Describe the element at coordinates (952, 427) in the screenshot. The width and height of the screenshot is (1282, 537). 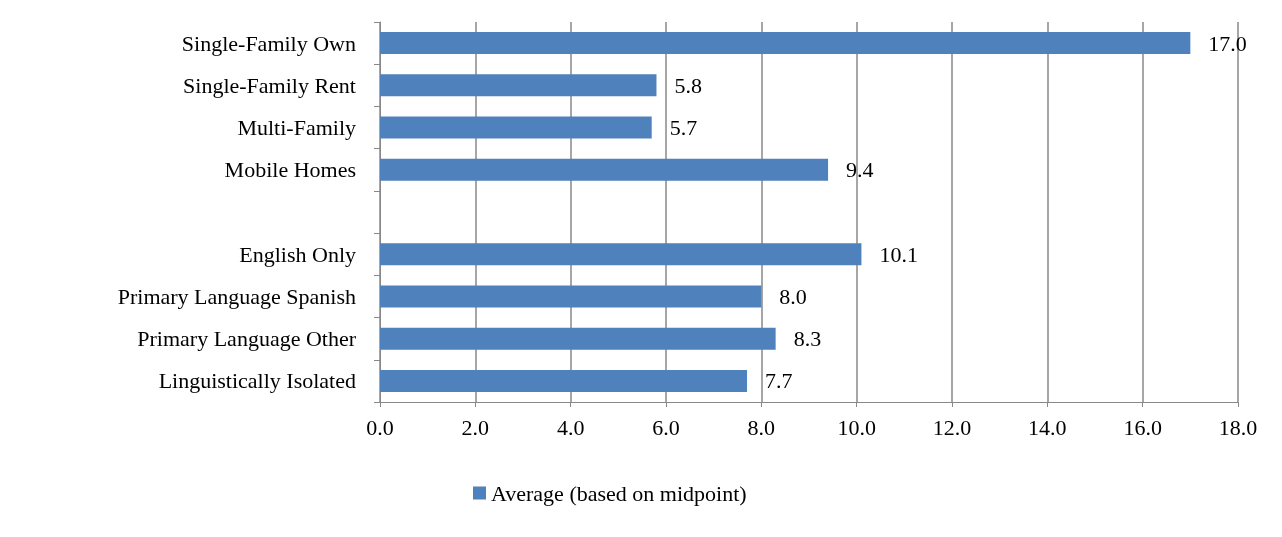
I see `x-tick-label: 12.0` at that location.